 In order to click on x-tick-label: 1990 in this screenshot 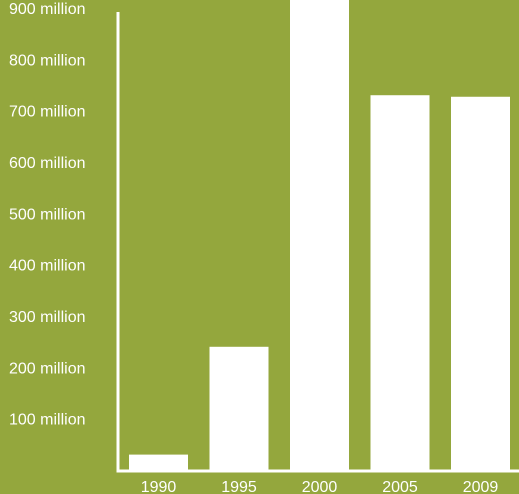, I will do `click(159, 486)`.